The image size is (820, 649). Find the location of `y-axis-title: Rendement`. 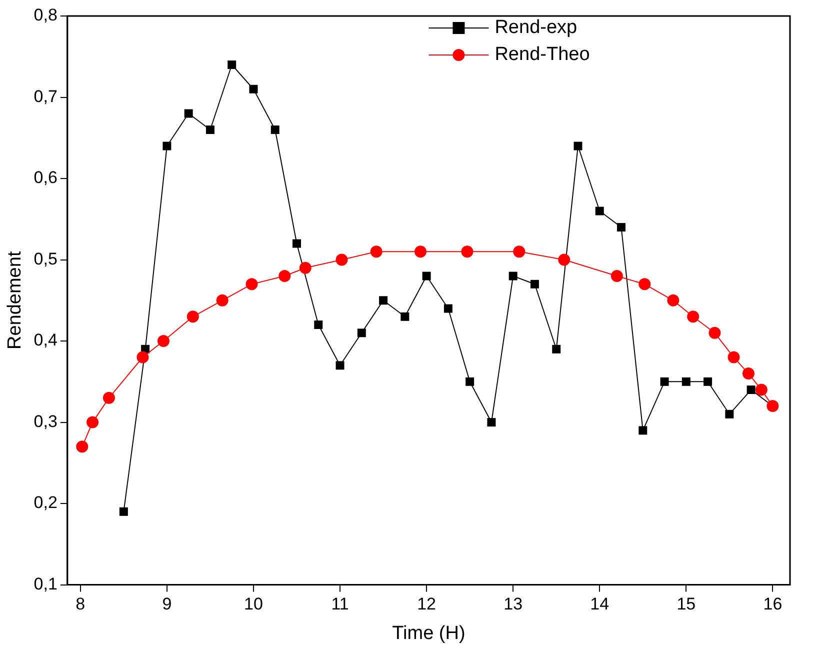

y-axis-title: Rendement is located at coordinates (15, 300).